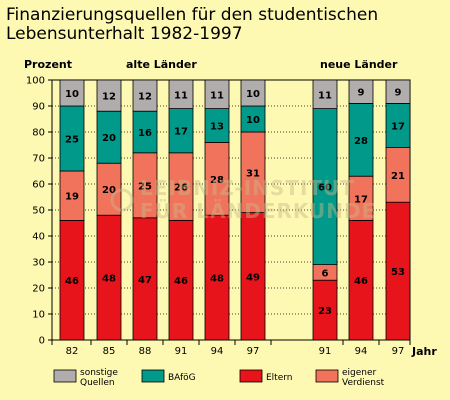  What do you see at coordinates (247, 188) in the screenshot?
I see `watermark-line1: LEIBNIZ-INSTITUT` at bounding box center [247, 188].